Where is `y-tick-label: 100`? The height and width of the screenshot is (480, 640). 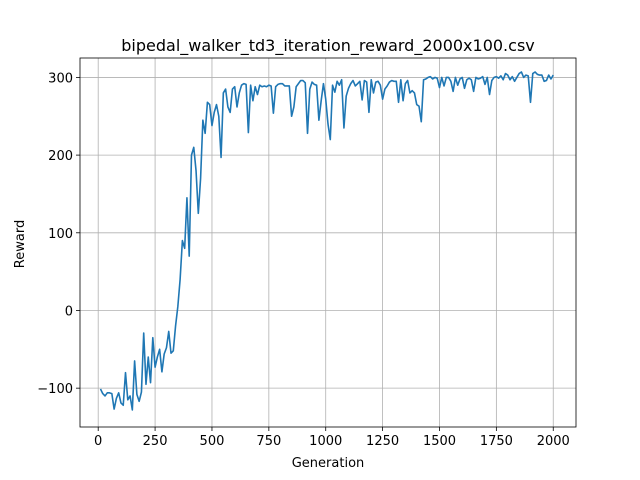
y-tick-label: 100 is located at coordinates (60, 234).